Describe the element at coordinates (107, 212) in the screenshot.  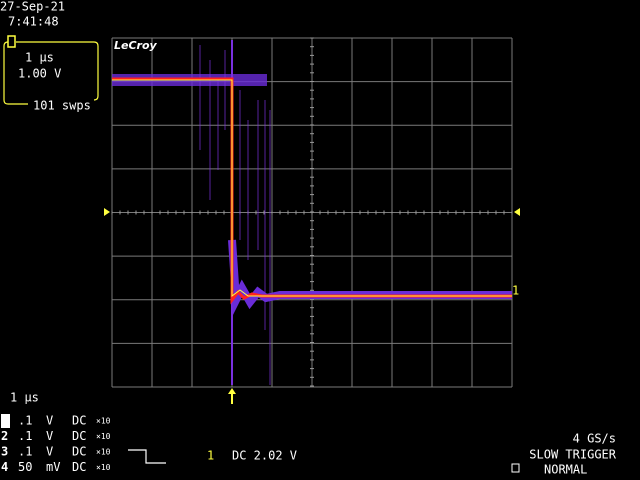
I see `left-level-marker` at that location.